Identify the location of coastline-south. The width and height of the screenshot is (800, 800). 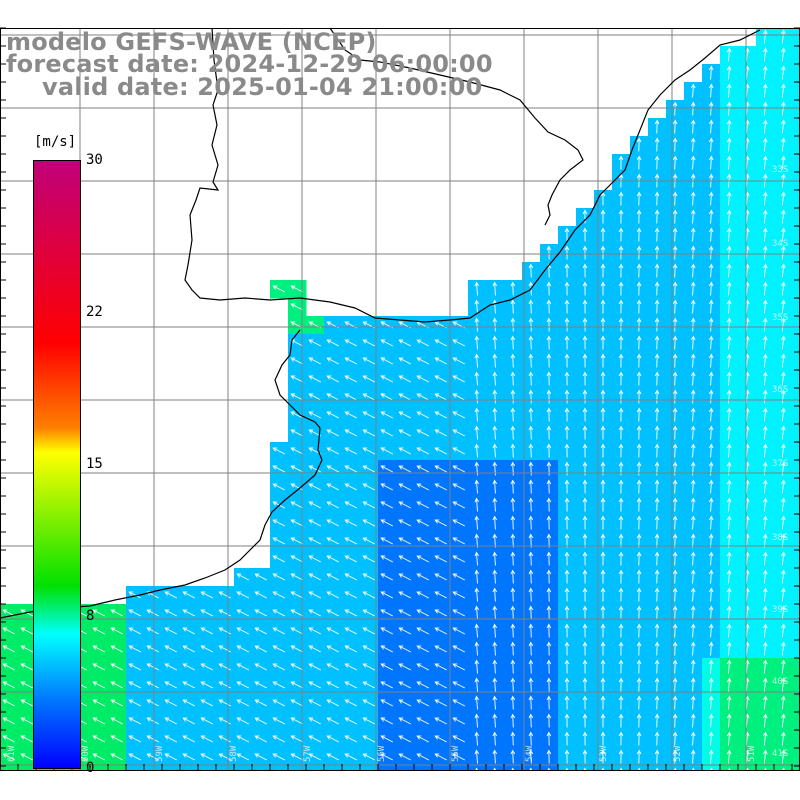
(161, 523).